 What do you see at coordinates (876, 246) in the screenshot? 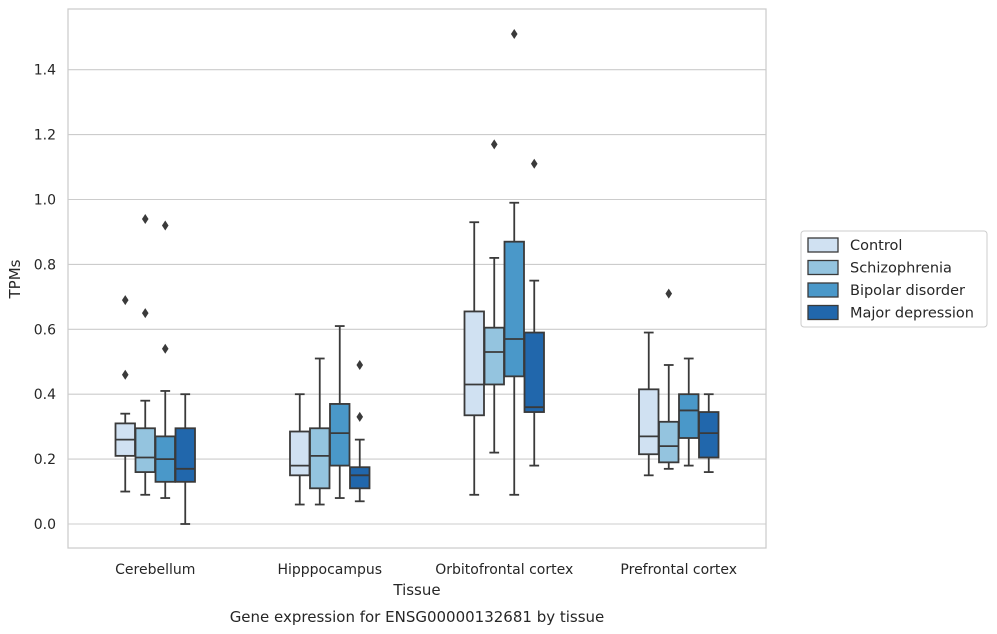
I see `legend-label: Control` at bounding box center [876, 246].